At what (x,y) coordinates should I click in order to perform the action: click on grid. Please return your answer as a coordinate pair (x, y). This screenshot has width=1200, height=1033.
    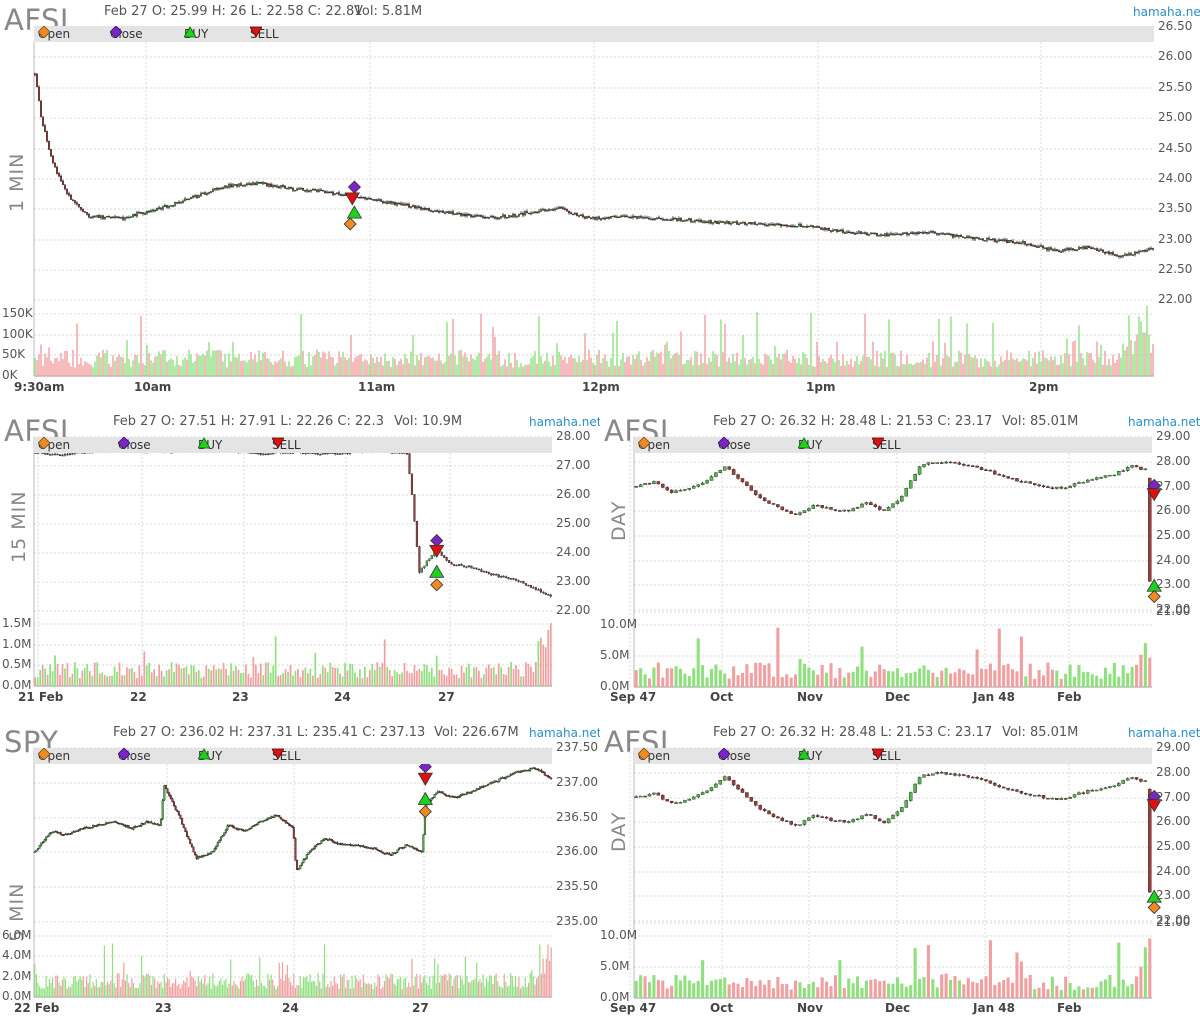
    Looking at the image, I should click on (293, 561).